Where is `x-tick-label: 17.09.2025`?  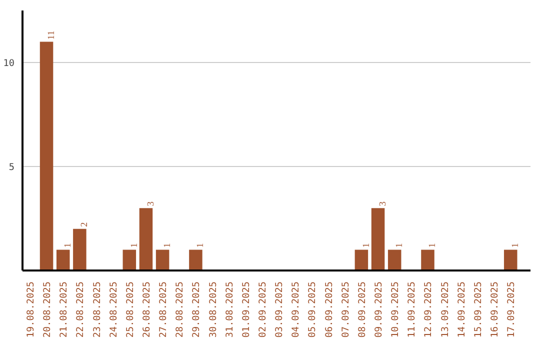 x-tick-label: 17.09.2025 is located at coordinates (512, 309).